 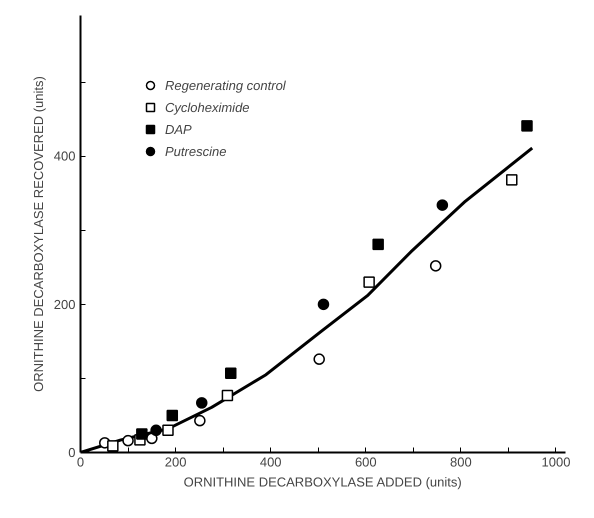 What do you see at coordinates (72, 452) in the screenshot?
I see `y-tick-label: 0` at bounding box center [72, 452].